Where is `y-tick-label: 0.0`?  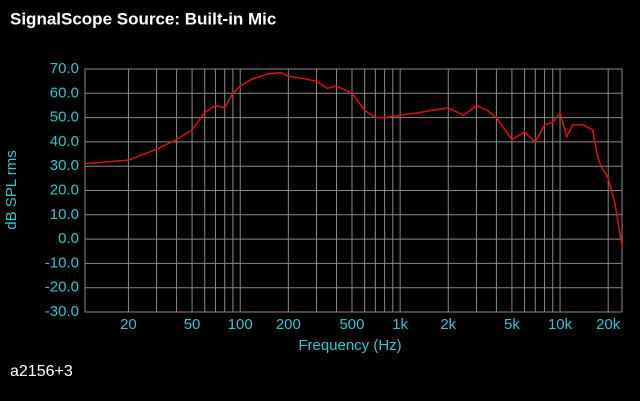
y-tick-label: 0.0 is located at coordinates (68, 238).